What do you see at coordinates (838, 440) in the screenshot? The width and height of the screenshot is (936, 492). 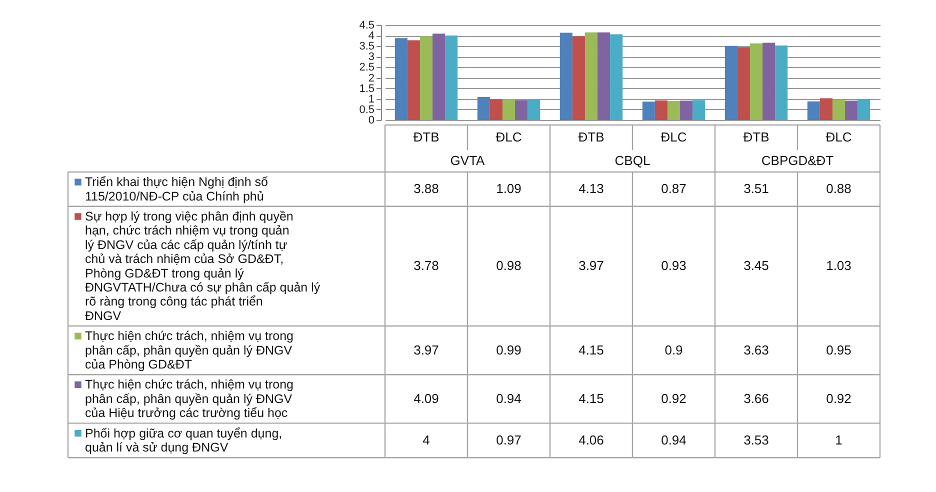 I see `data-label: 1` at bounding box center [838, 440].